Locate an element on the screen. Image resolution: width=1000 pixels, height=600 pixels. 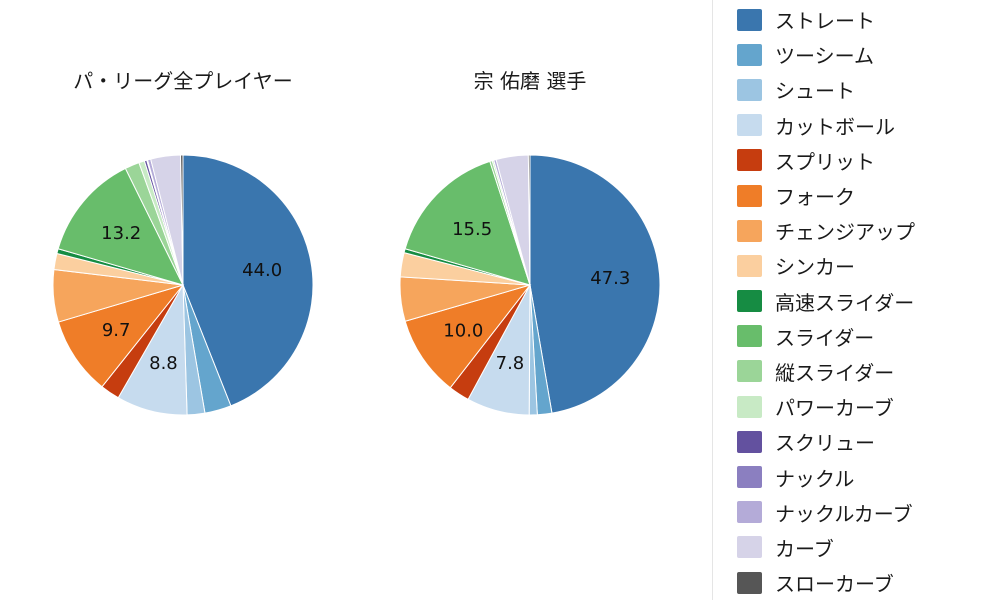
chart-title-player: 宗 佑磨 選手 is located at coordinates (530, 81).